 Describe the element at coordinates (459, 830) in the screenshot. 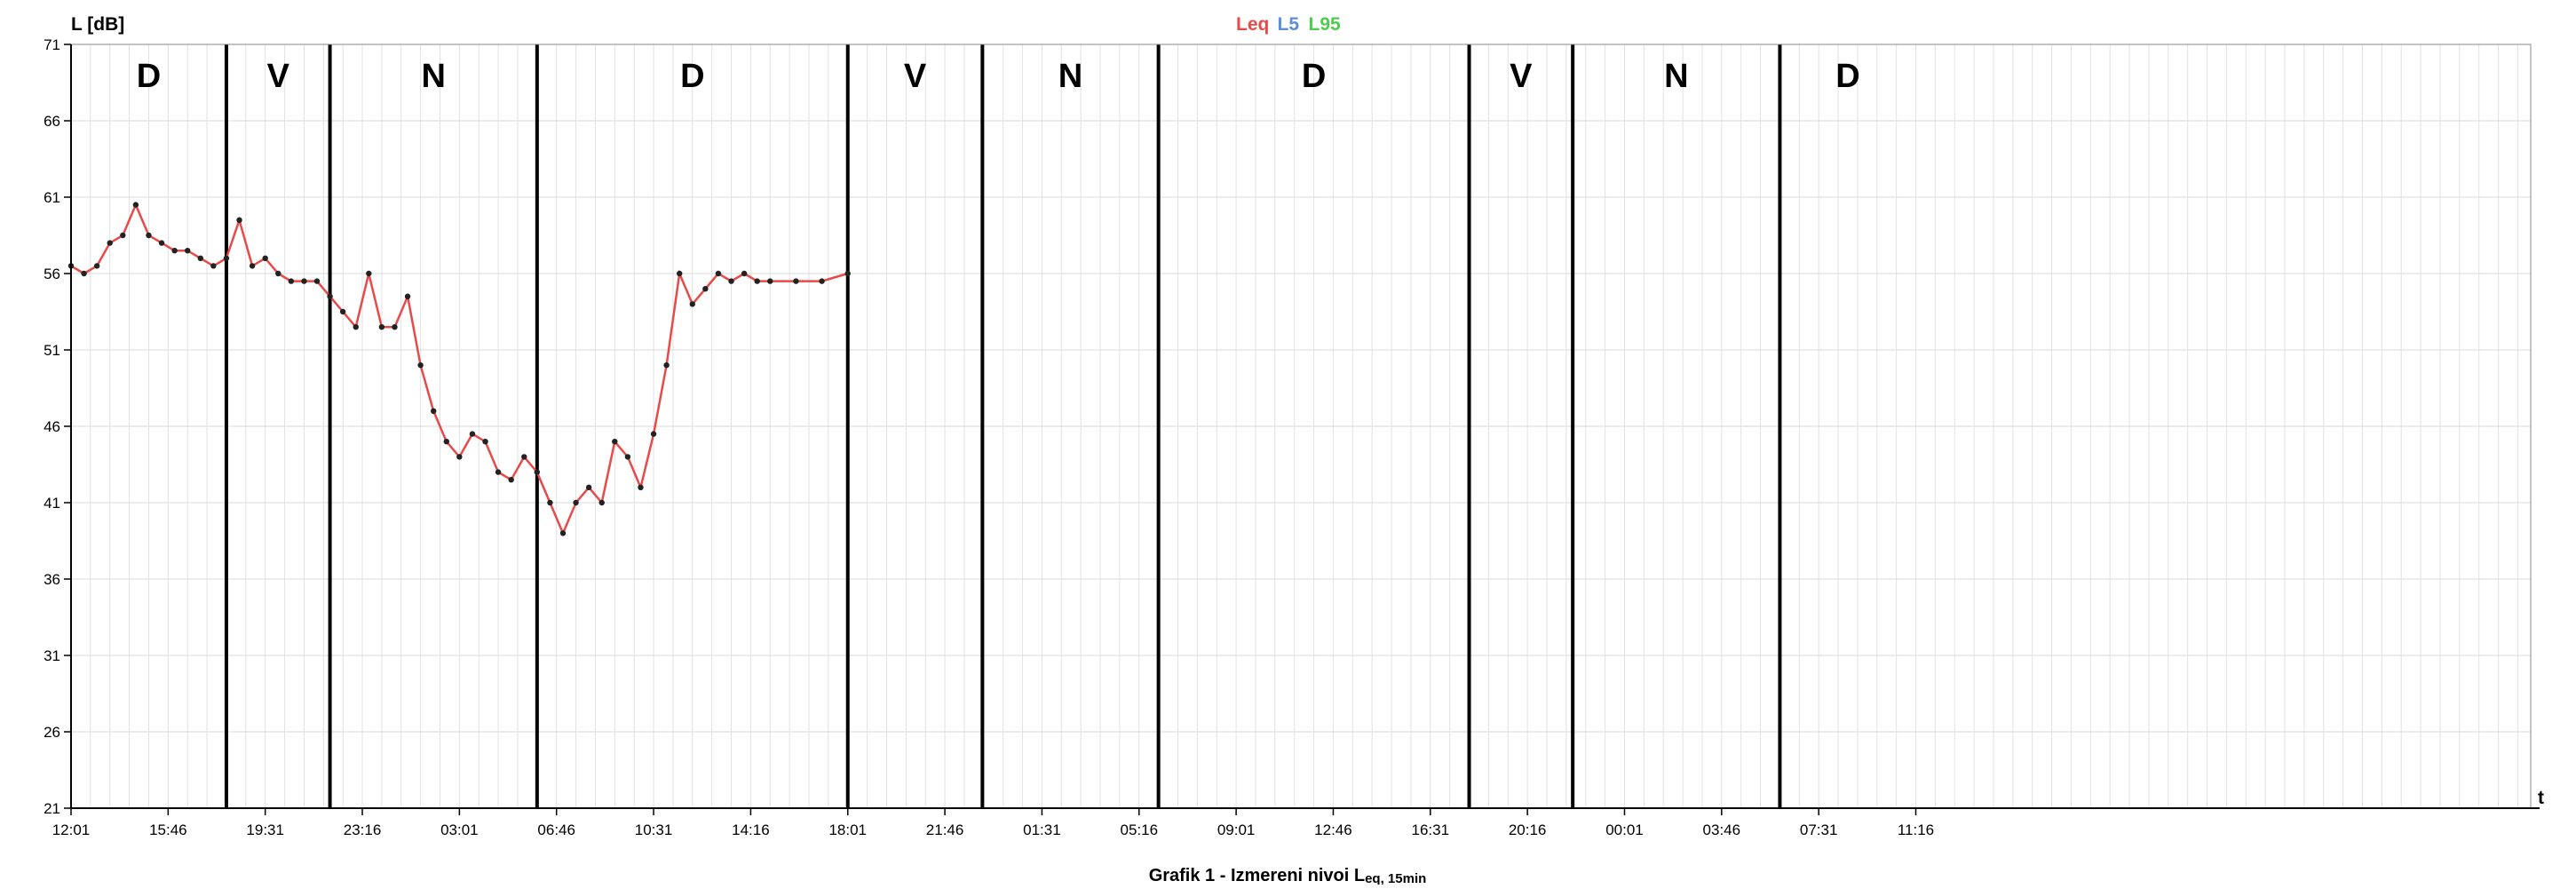

I see `x-tick-label: 03:01` at that location.